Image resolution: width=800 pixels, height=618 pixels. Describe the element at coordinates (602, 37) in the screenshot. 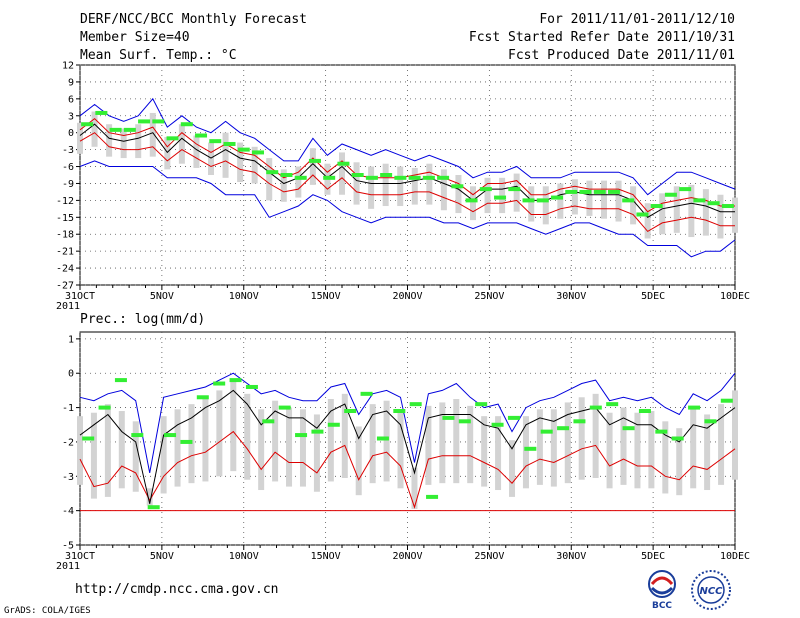

I see `header-start-date: Fcst Started Refer Date 2011/10/31` at that location.